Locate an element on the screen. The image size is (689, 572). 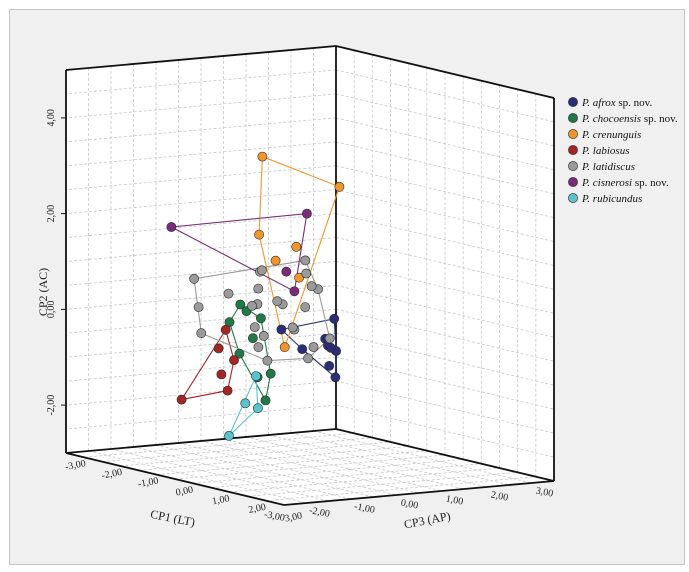
legend-species-1: P. chocoensis is located at coordinates (611, 119).